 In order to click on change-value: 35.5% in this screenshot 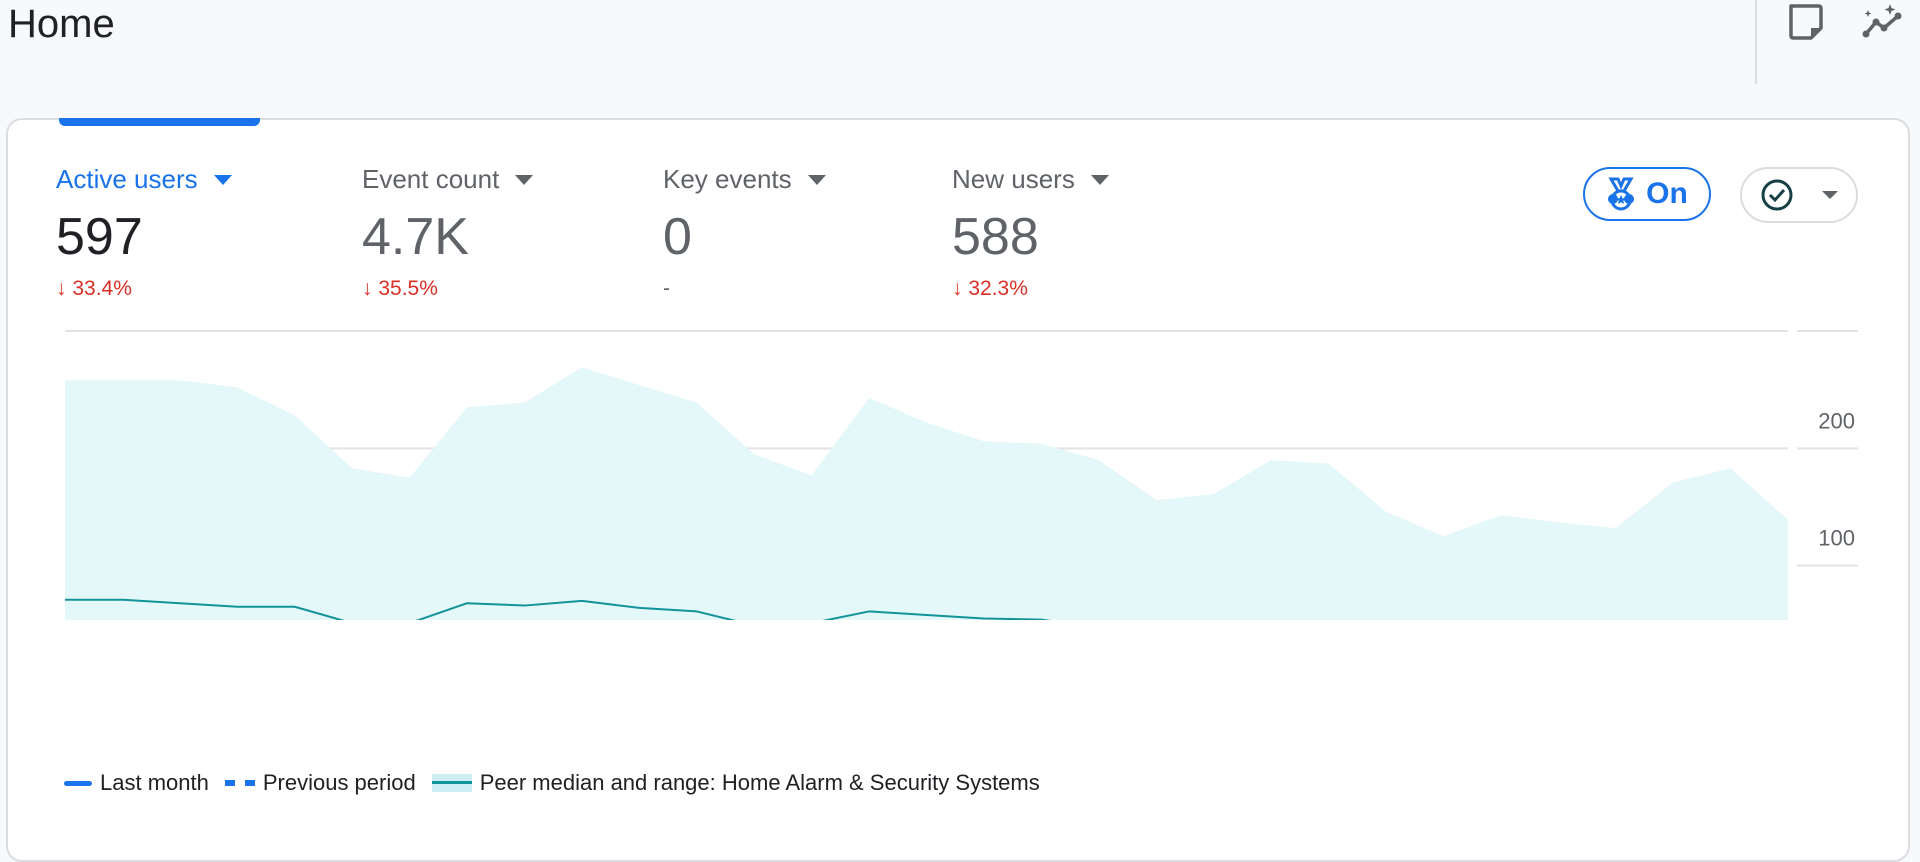, I will do `click(408, 288)`.